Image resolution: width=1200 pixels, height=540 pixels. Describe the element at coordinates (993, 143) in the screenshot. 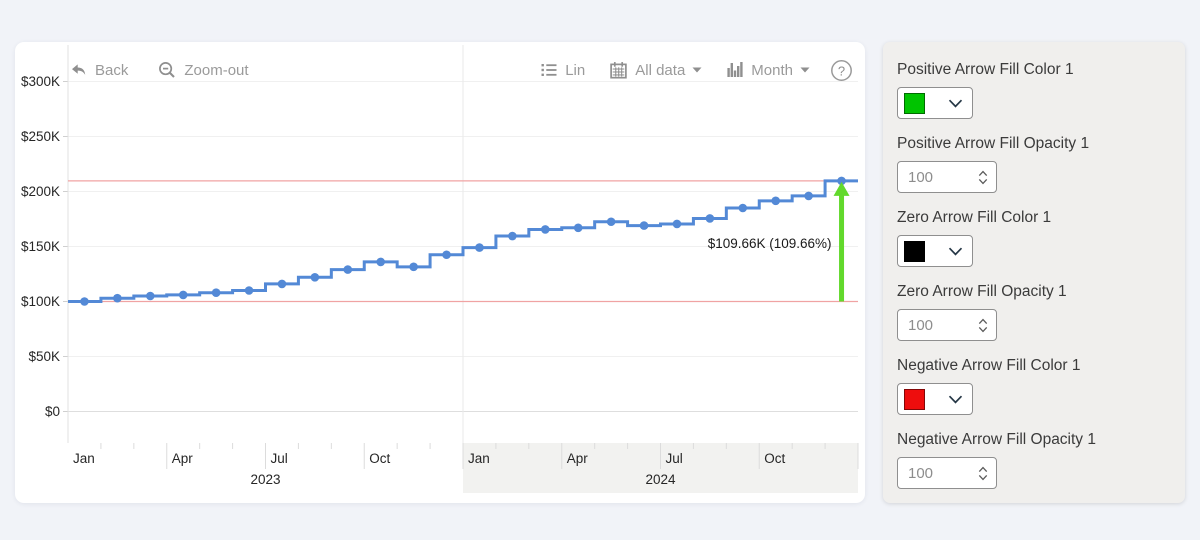

I see `setting-label: Positive Arrow Fill Opacity 1` at that location.